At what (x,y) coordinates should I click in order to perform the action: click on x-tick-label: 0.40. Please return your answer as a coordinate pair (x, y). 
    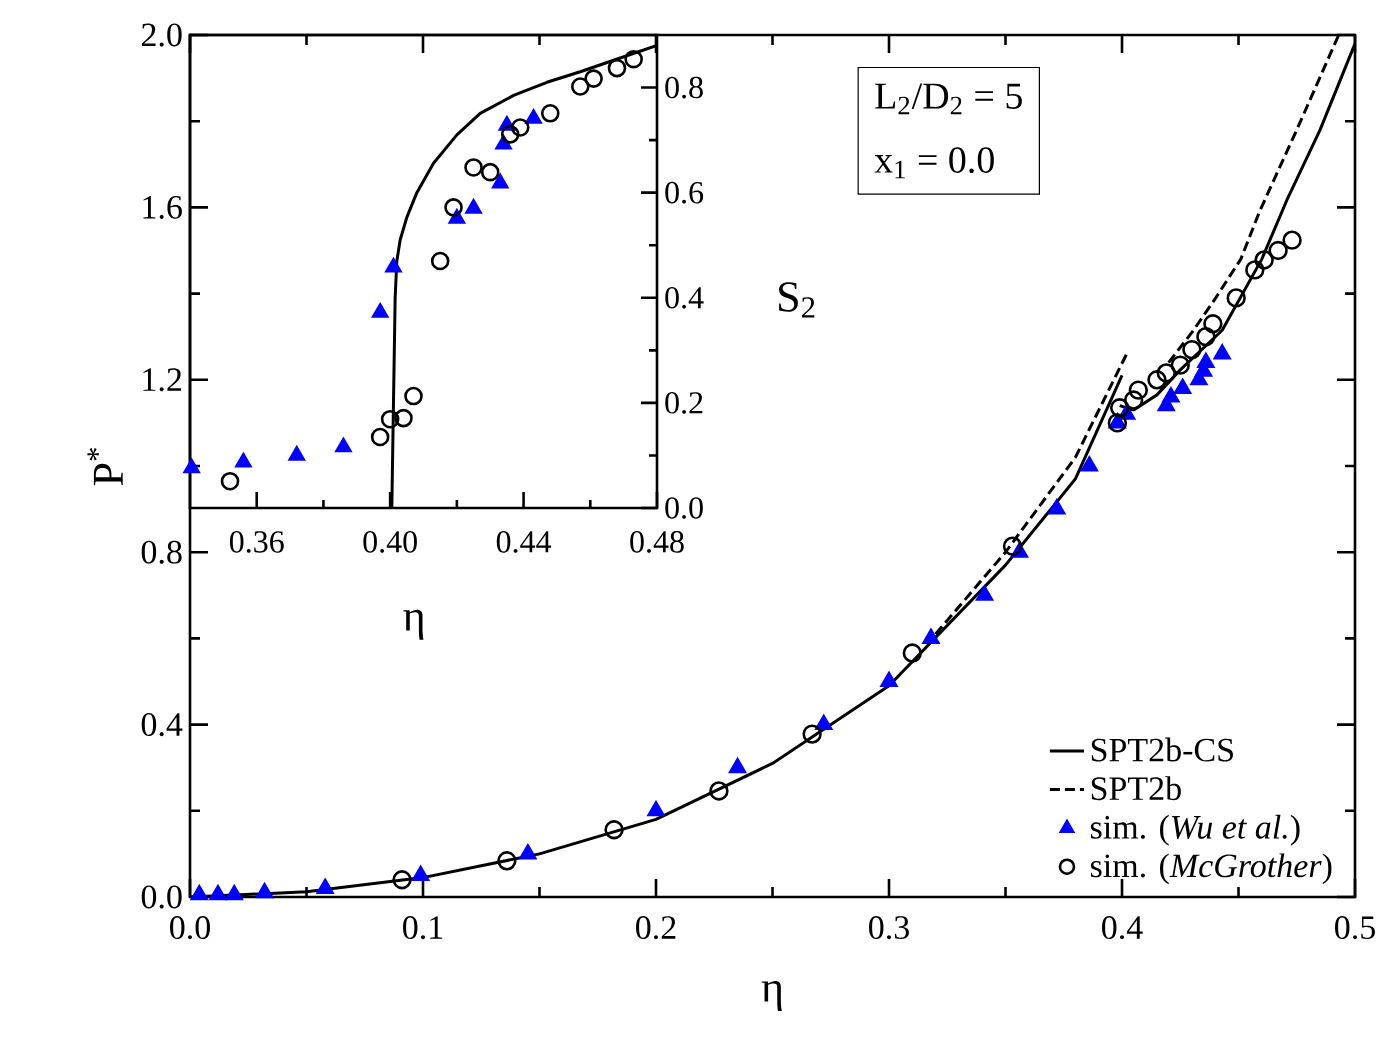
    Looking at the image, I should click on (390, 542).